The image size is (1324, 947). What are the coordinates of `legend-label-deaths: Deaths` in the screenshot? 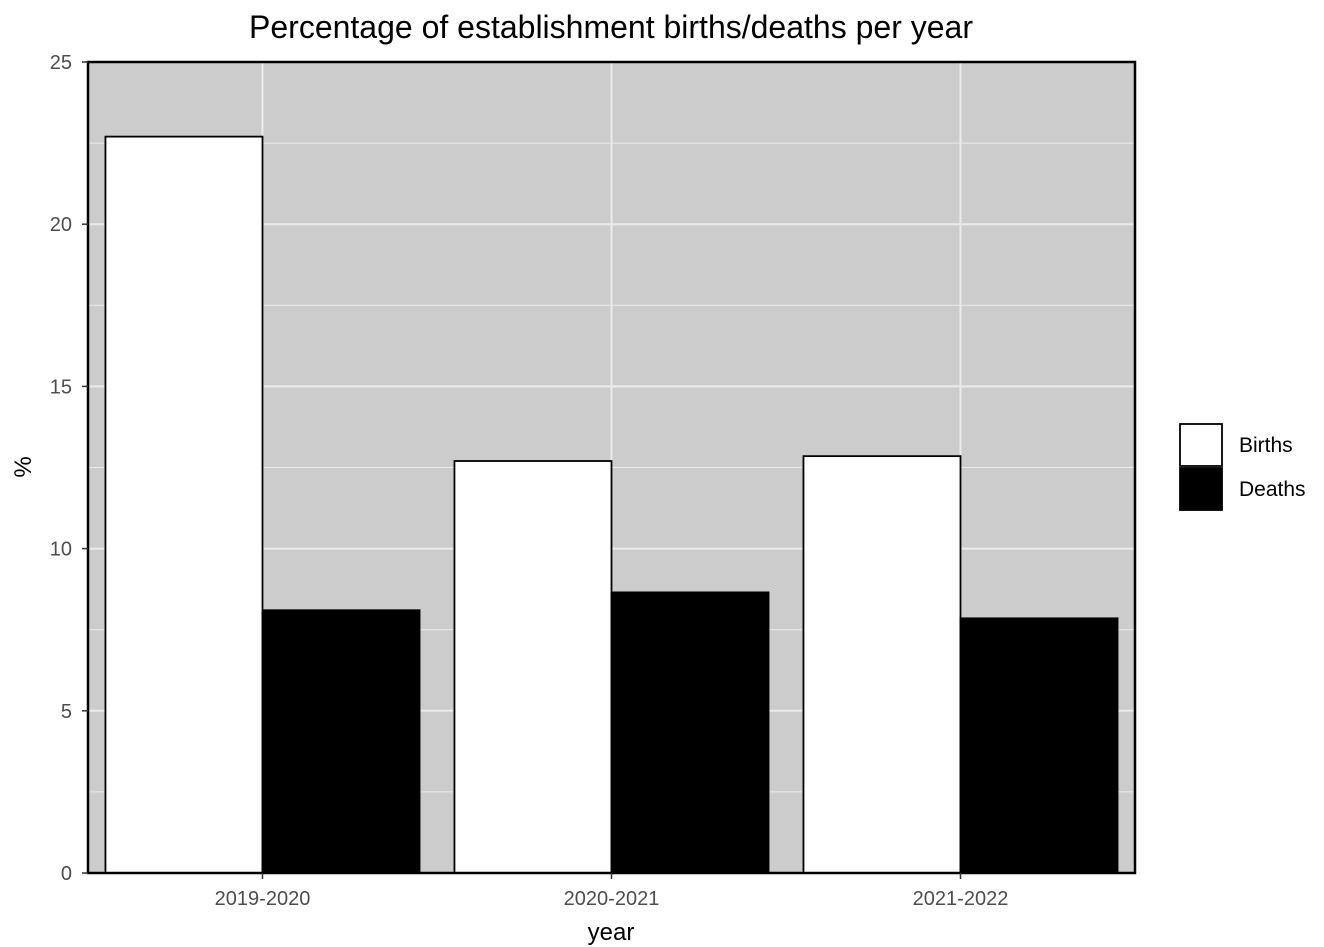 It's located at (1272, 489).